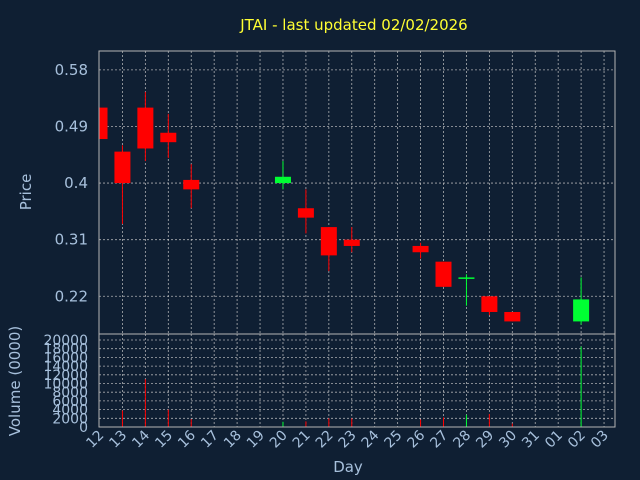  Describe the element at coordinates (70, 419) in the screenshot. I see `volume-tick-label: 2000` at that location.